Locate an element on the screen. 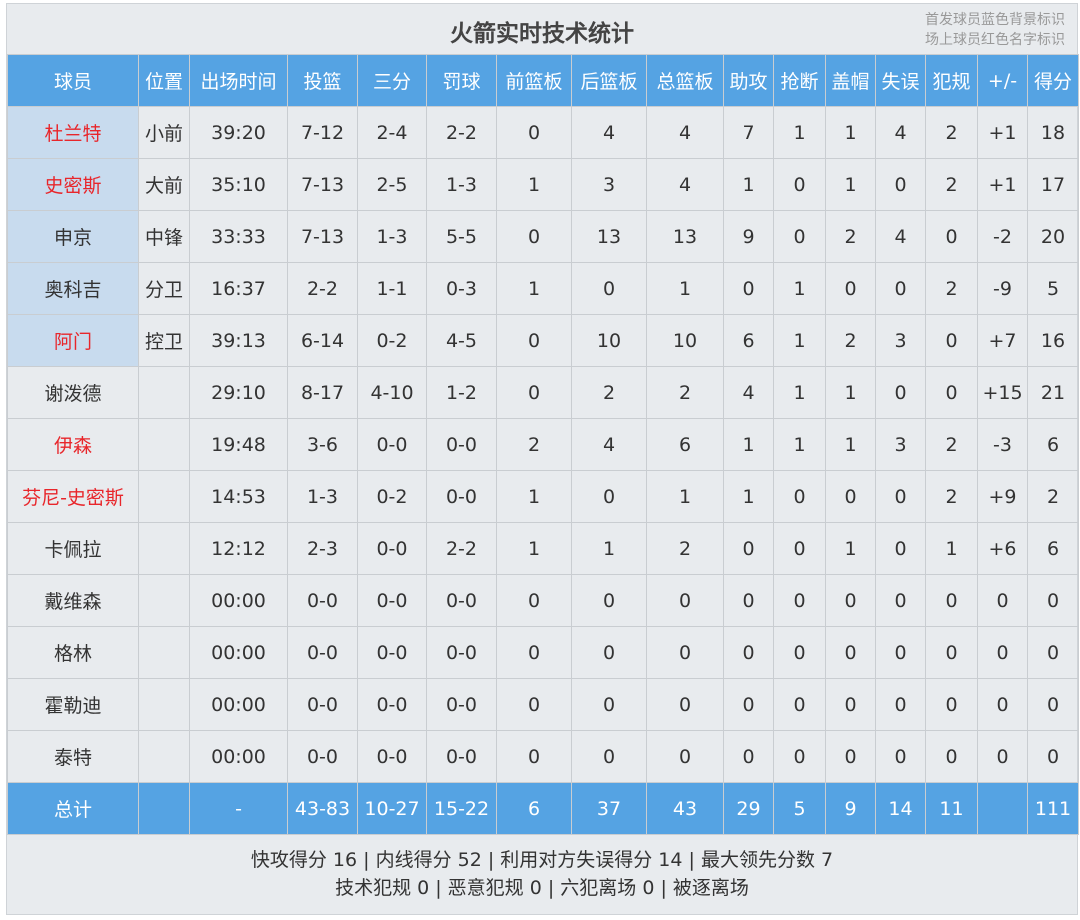  player-row: 伊森 19:48 3-6 0-0 0-0 2 4 6 1 1 1 3 2 -3 6 is located at coordinates (543, 444).